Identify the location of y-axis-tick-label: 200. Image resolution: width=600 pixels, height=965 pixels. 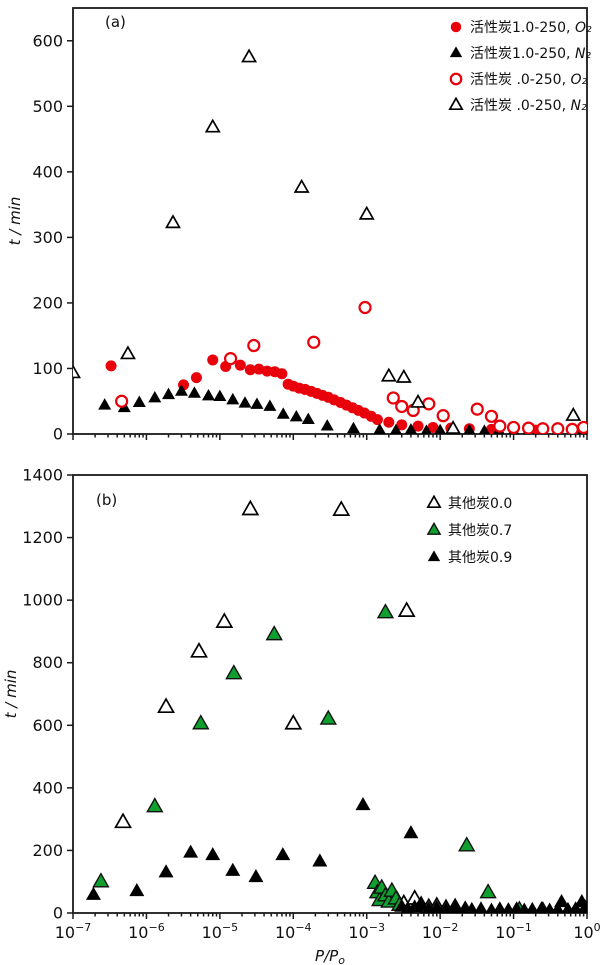
(47, 850).